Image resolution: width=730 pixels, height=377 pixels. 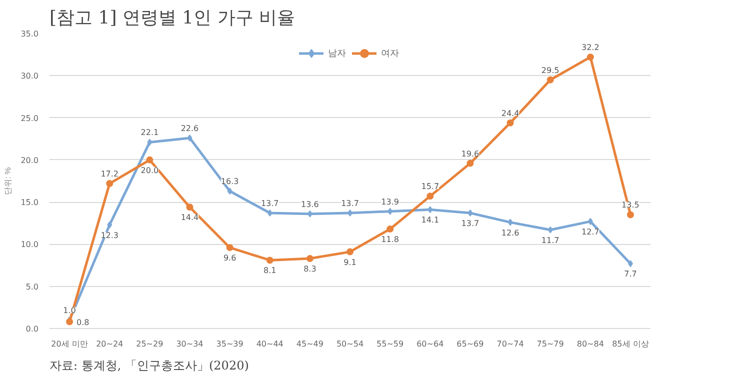 What do you see at coordinates (69, 344) in the screenshot?
I see `x-tick-label: 20세 미만` at bounding box center [69, 344].